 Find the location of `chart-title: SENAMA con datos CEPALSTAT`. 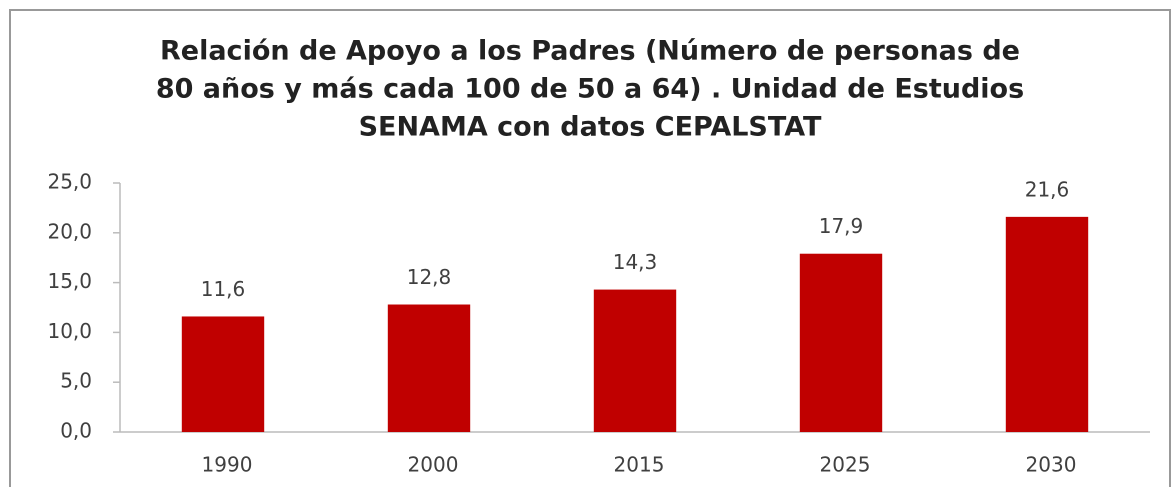

chart-title: SENAMA con datos CEPALSTAT is located at coordinates (590, 127).